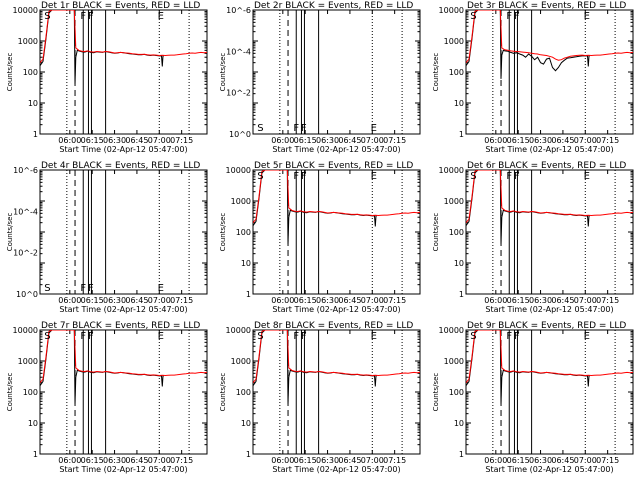 The height and width of the screenshot is (480, 640). I want to click on panel-title: Det 6r BLACK = Events, RED = LLD, so click(546, 166).